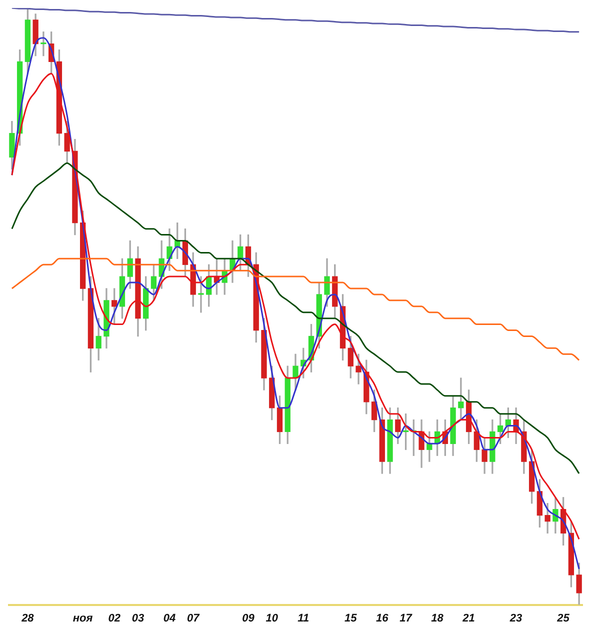 Image resolution: width=591 pixels, height=640 pixels. I want to click on x-tick-label: 11, so click(304, 618).